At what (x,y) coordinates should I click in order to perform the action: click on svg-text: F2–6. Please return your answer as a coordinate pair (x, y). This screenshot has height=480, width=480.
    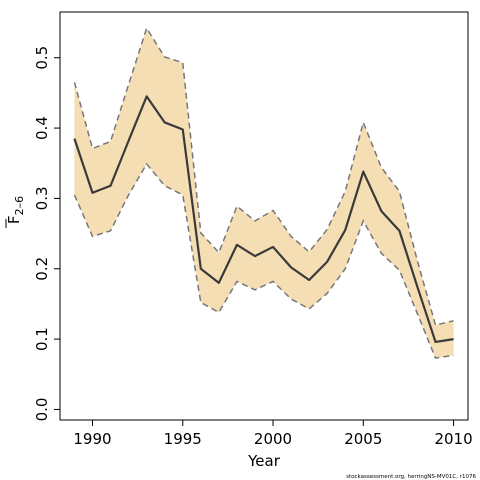
    Looking at the image, I should click on (15, 210).